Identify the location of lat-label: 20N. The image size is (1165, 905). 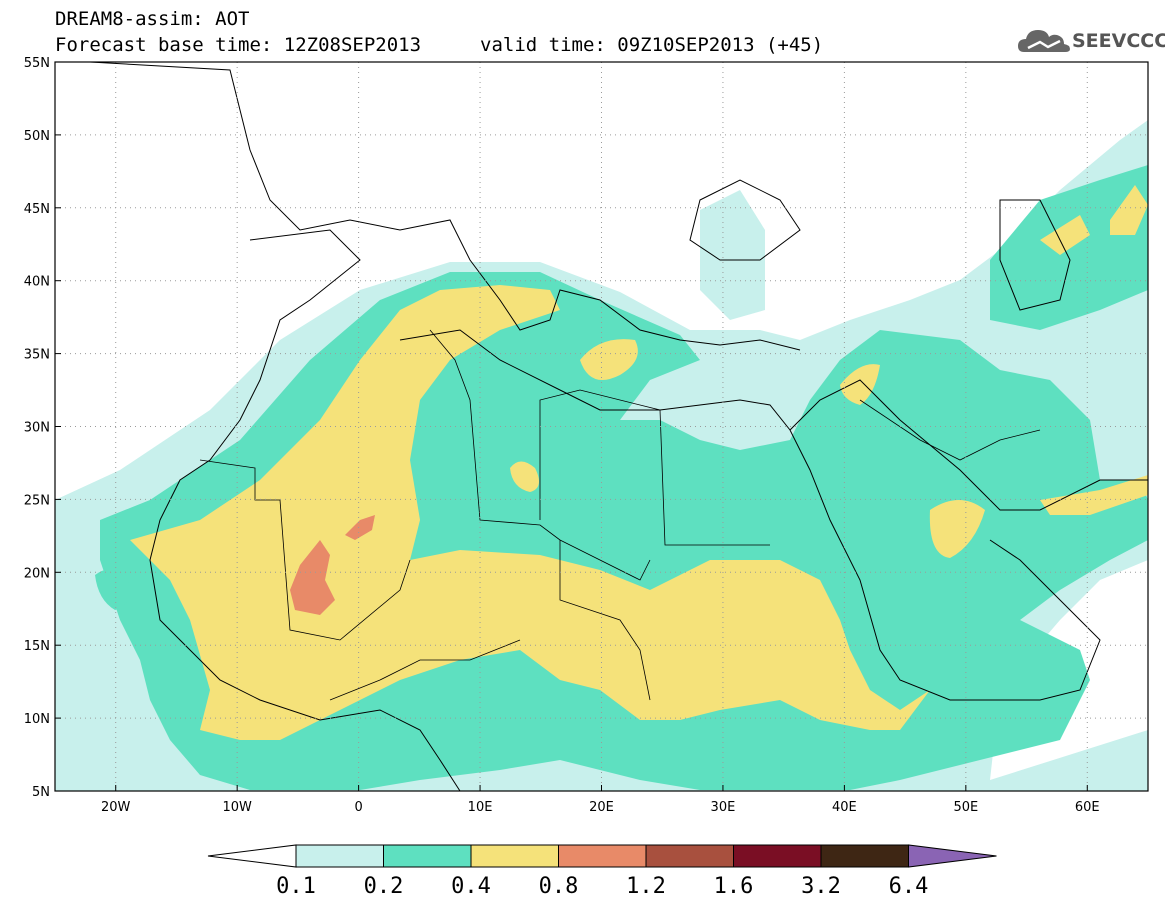
(37, 573).